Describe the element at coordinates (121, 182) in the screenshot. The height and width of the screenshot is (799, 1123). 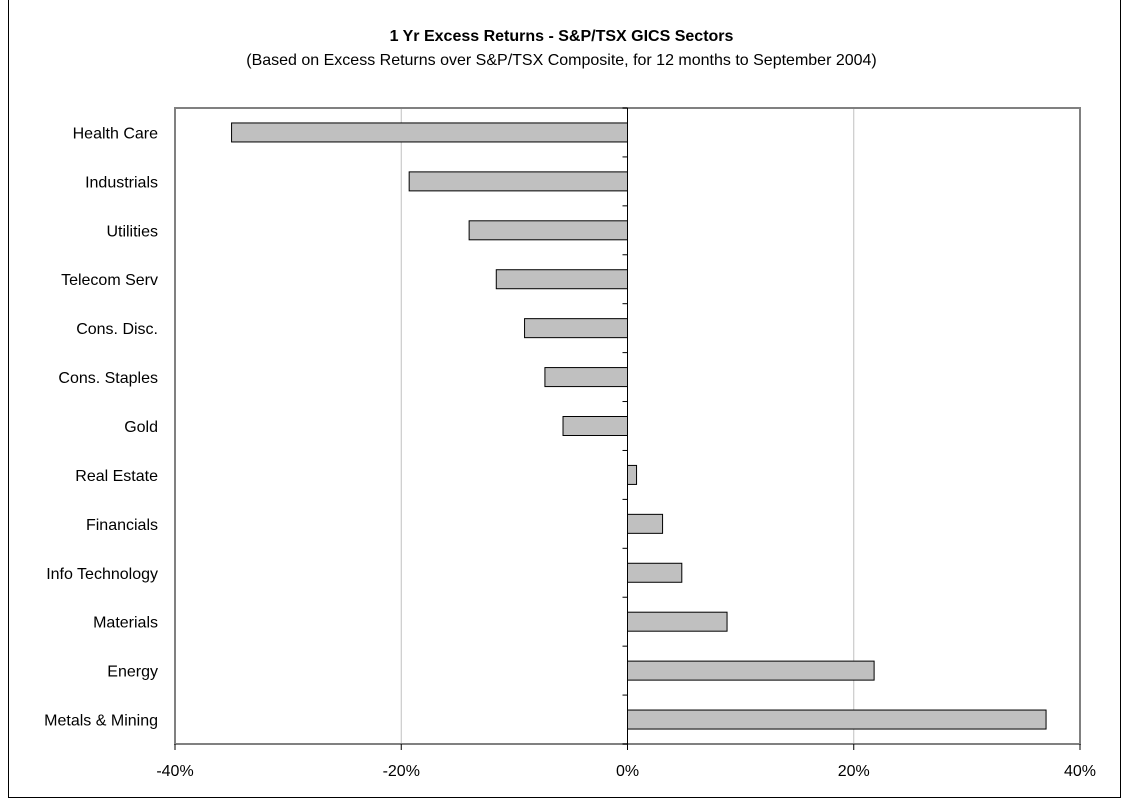
I see `category-label: Industrials` at that location.